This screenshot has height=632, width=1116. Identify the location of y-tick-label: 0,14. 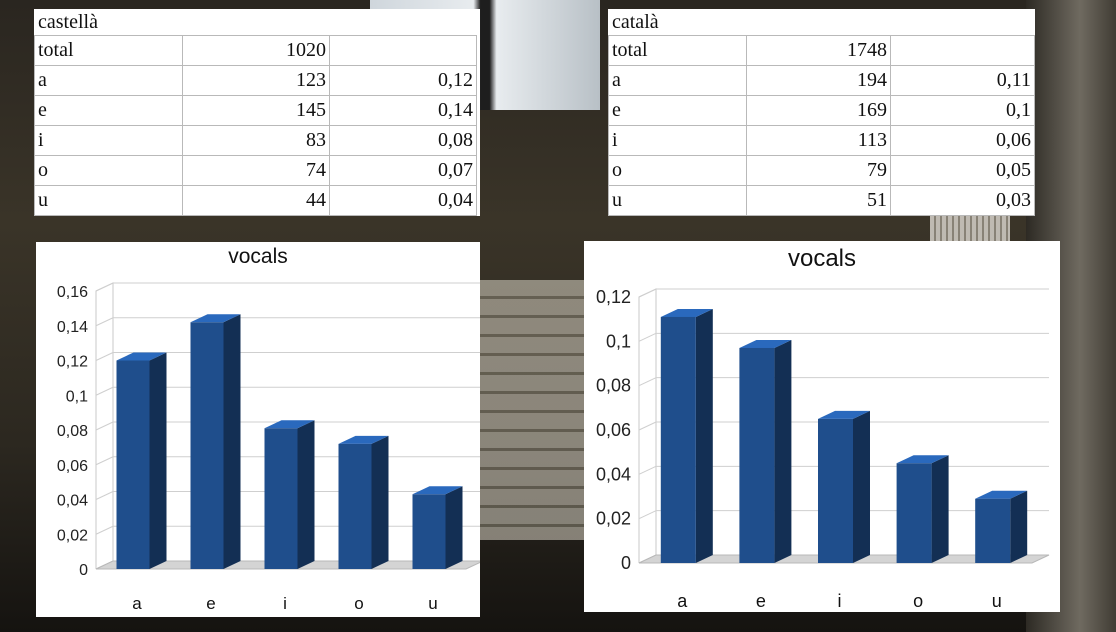
(72, 327).